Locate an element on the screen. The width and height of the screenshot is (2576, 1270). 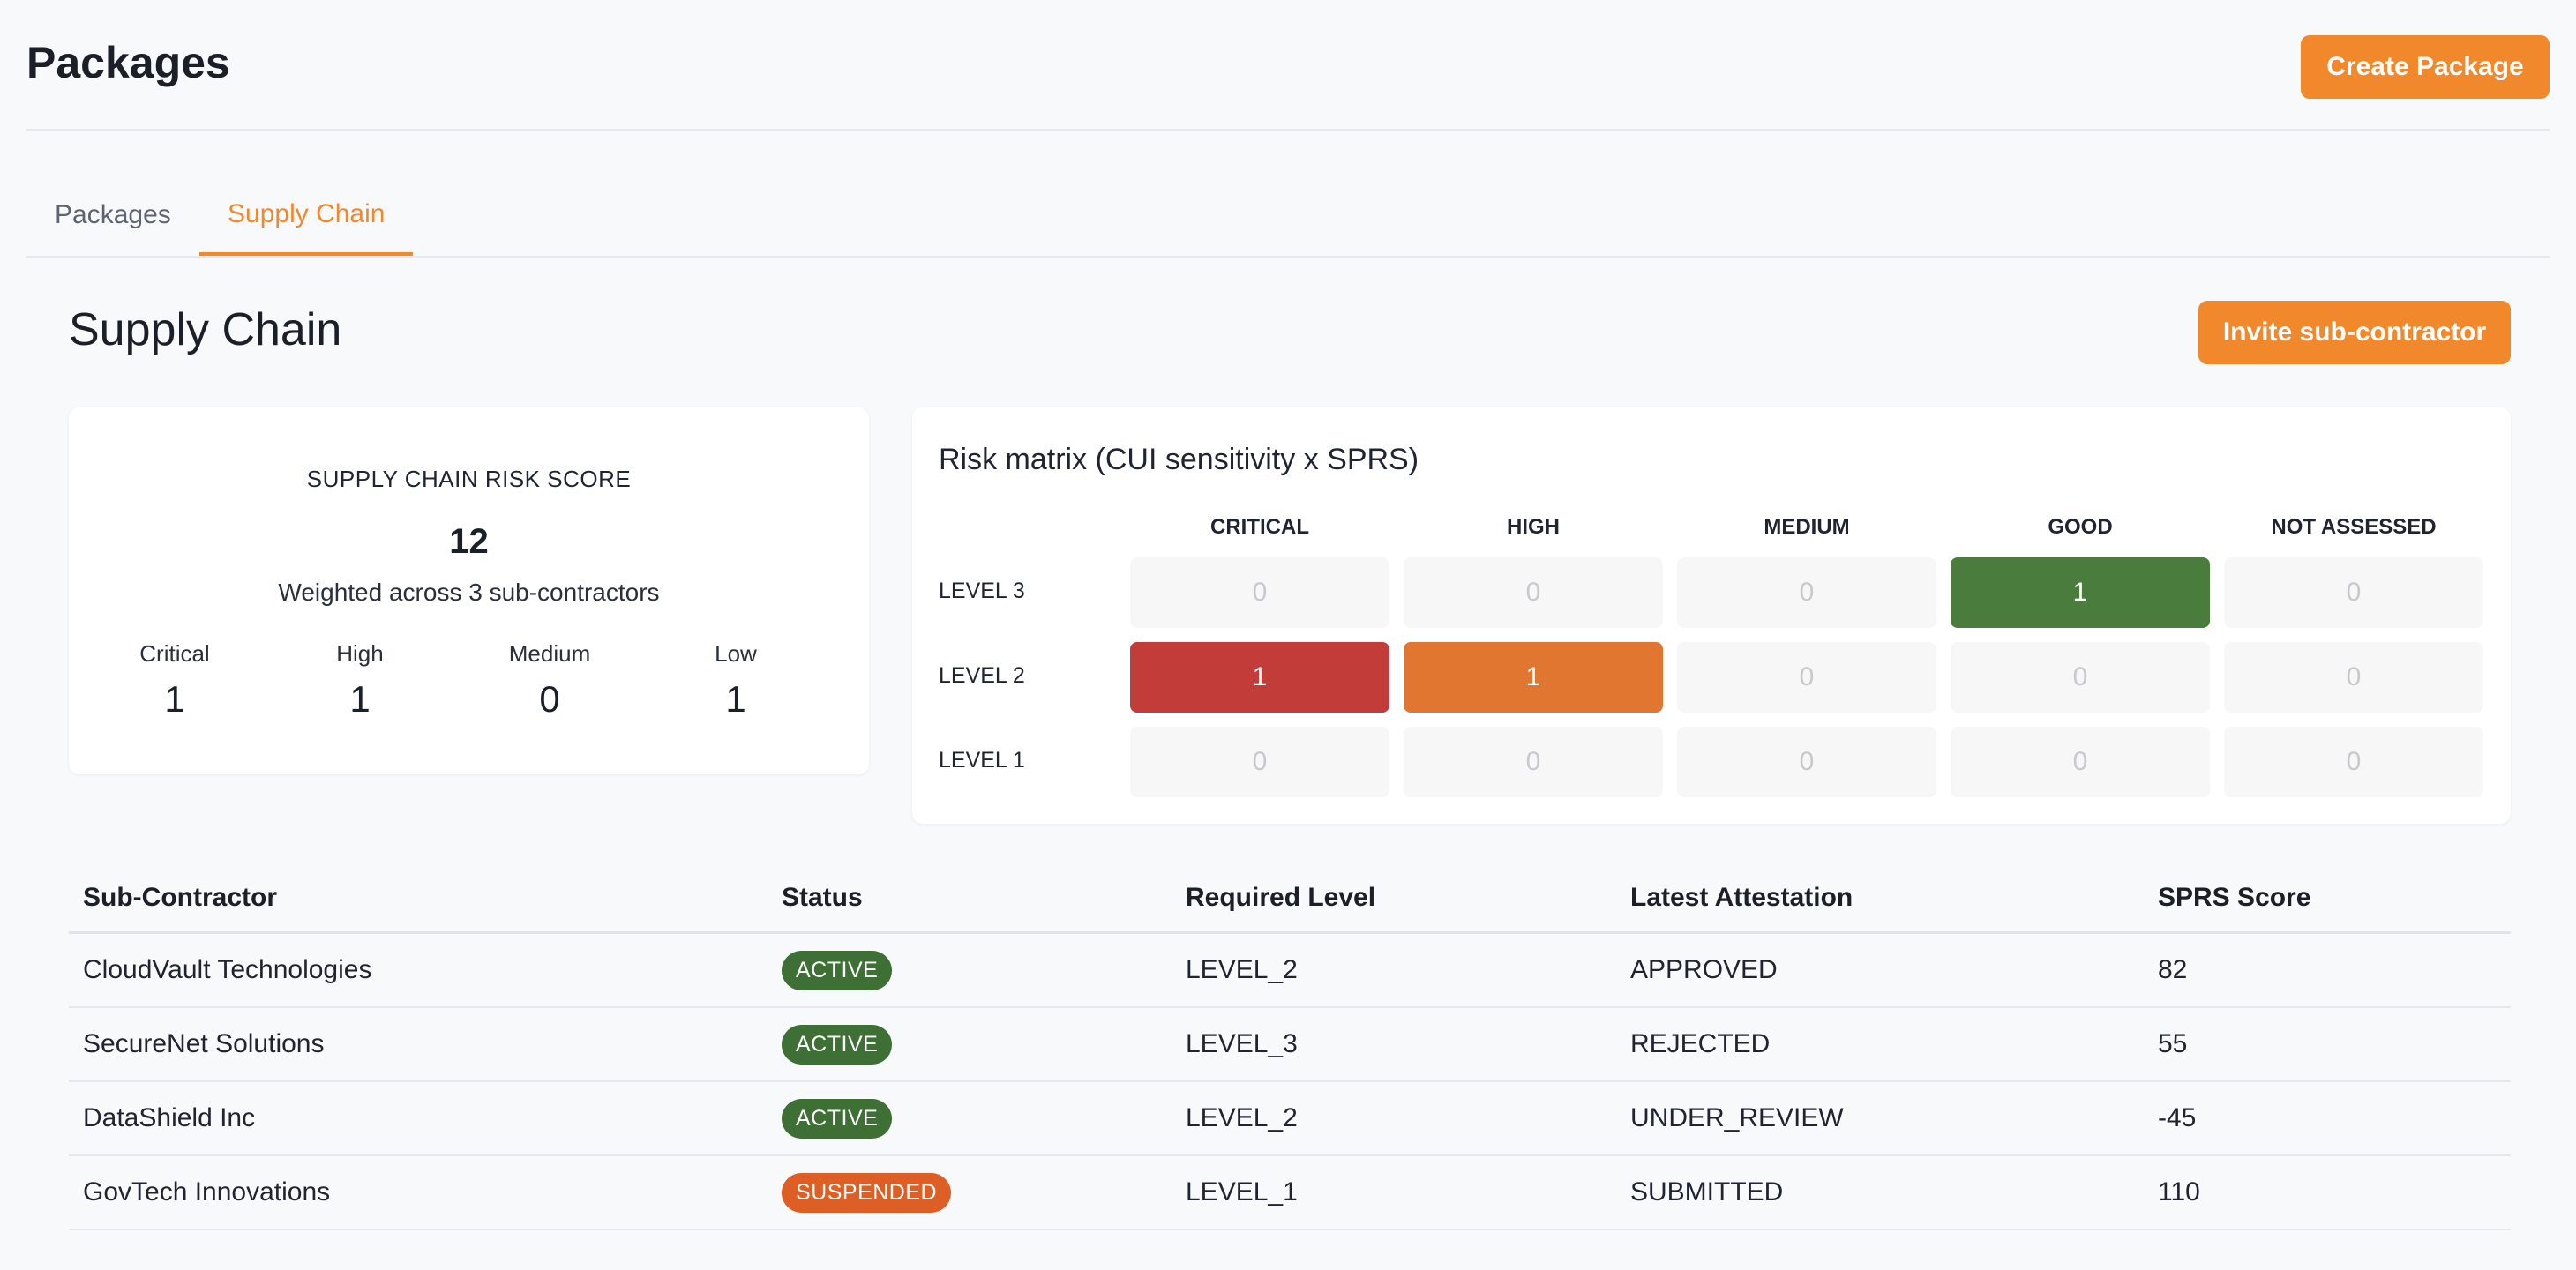
matrix-cell-level2-high: 1 is located at coordinates (1534, 677).